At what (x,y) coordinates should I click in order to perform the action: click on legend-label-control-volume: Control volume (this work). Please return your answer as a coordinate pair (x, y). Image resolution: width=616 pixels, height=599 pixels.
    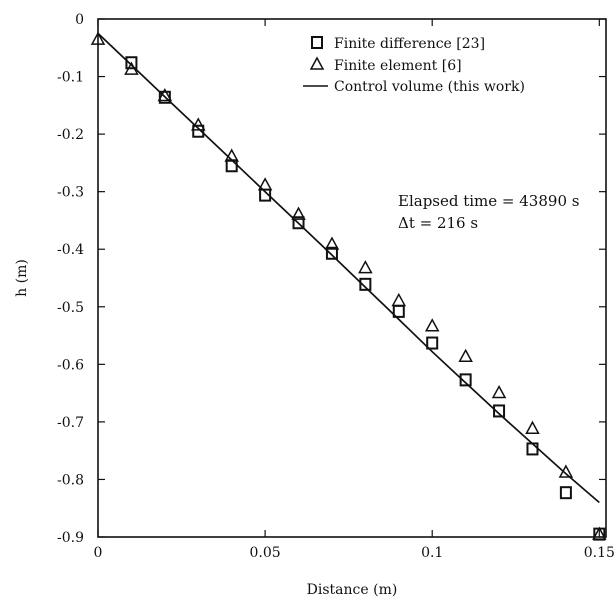
    Looking at the image, I should click on (429, 87).